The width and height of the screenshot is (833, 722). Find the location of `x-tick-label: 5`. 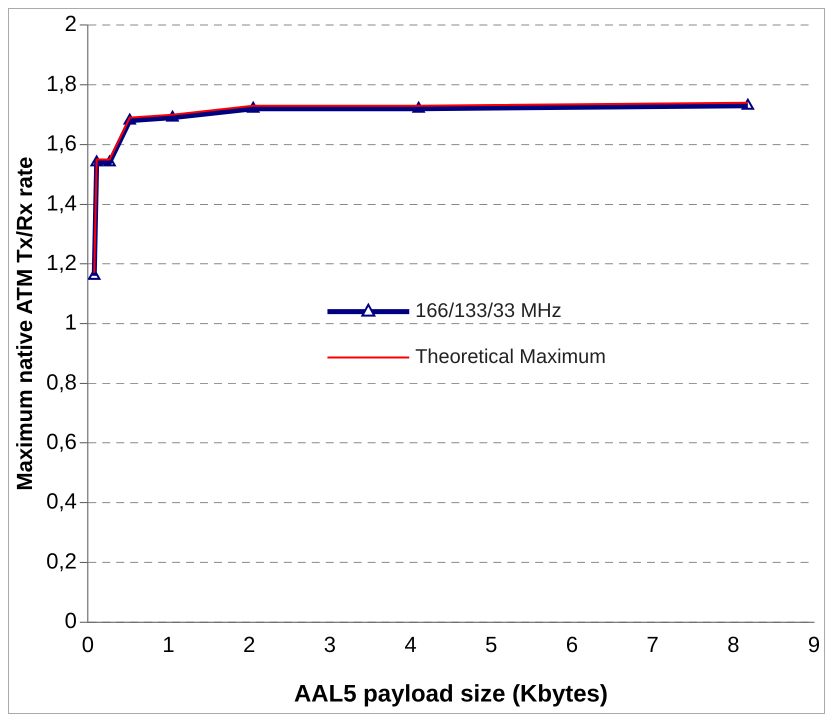

x-tick-label: 5 is located at coordinates (491, 645).